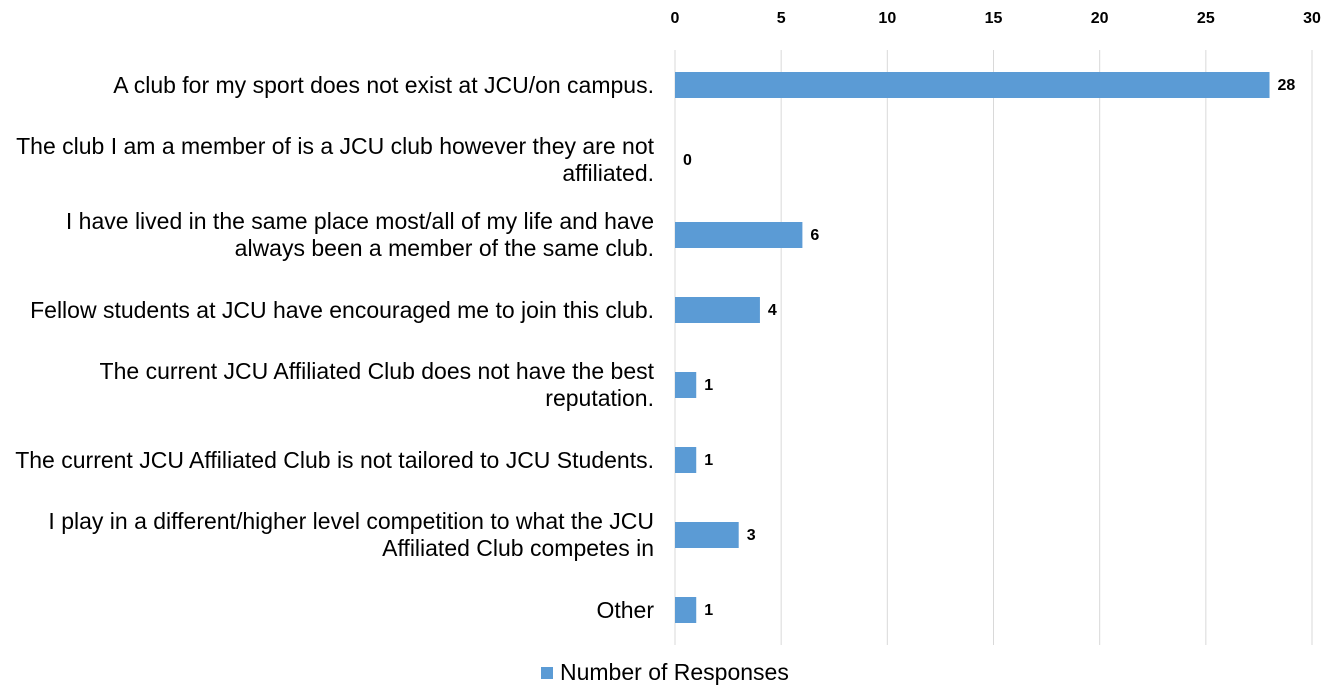 Image resolution: width=1324 pixels, height=694 pixels. Describe the element at coordinates (781, 18) in the screenshot. I see `x-tick-label: 5` at that location.